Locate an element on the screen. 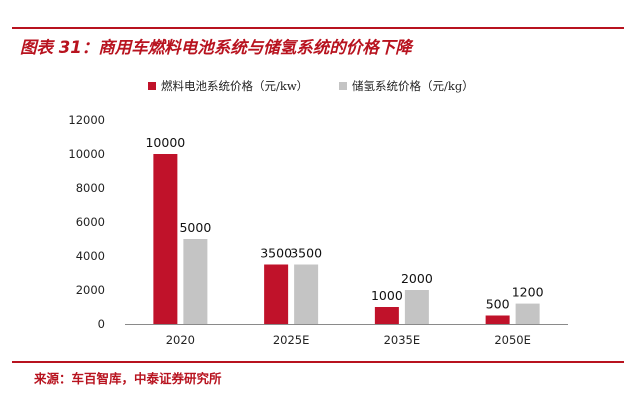 Image resolution: width=633 pixels, height=406 pixels. data-label-0-0: 10000 is located at coordinates (165, 142).